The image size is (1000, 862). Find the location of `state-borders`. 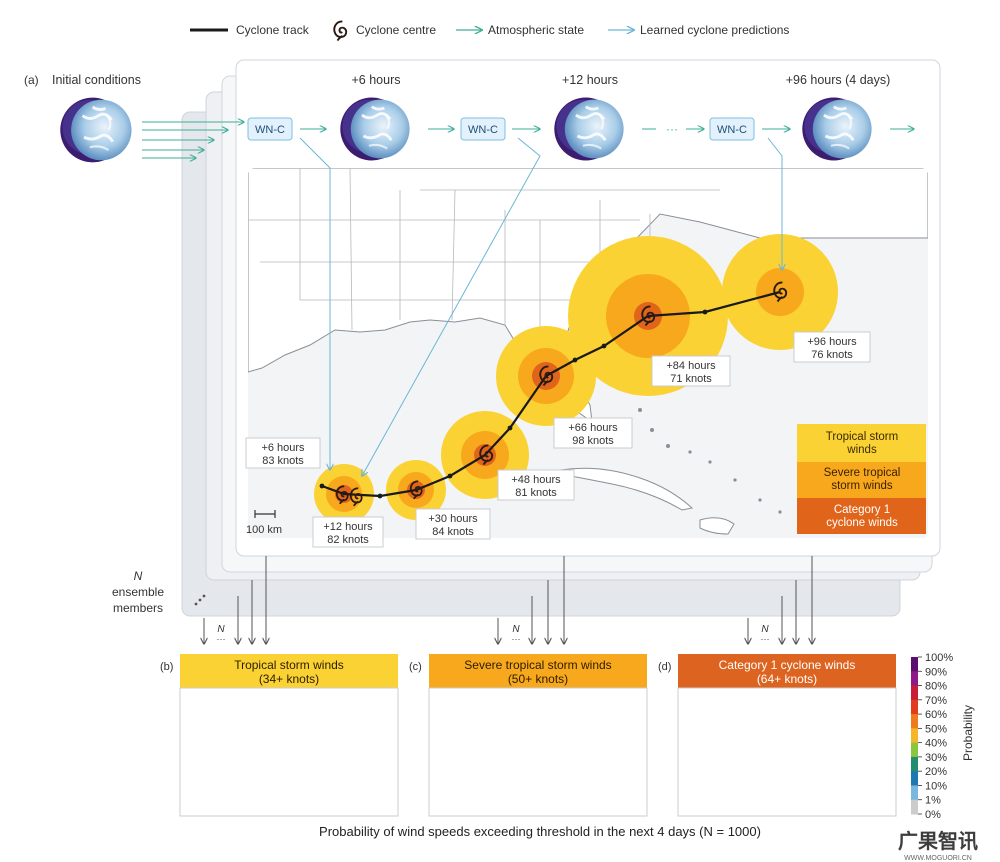

state-borders is located at coordinates (484, 266).